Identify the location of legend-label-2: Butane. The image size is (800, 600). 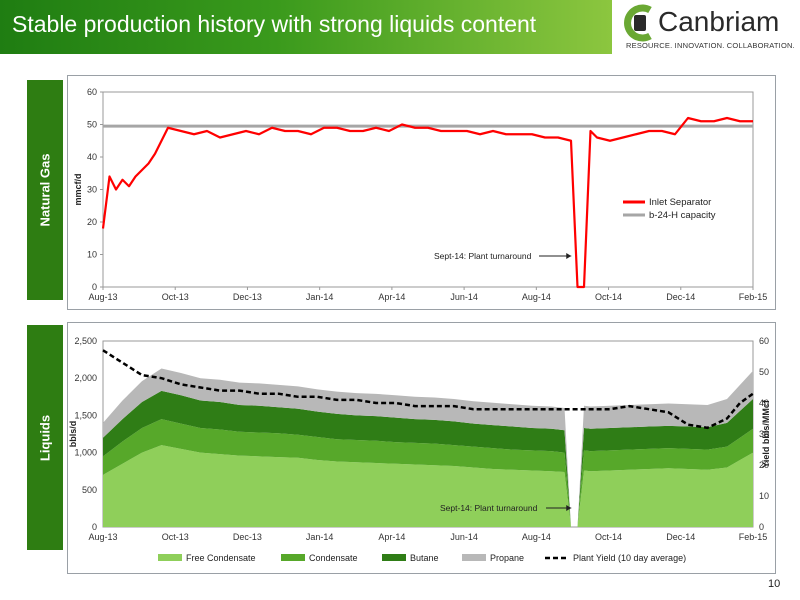
(424, 558).